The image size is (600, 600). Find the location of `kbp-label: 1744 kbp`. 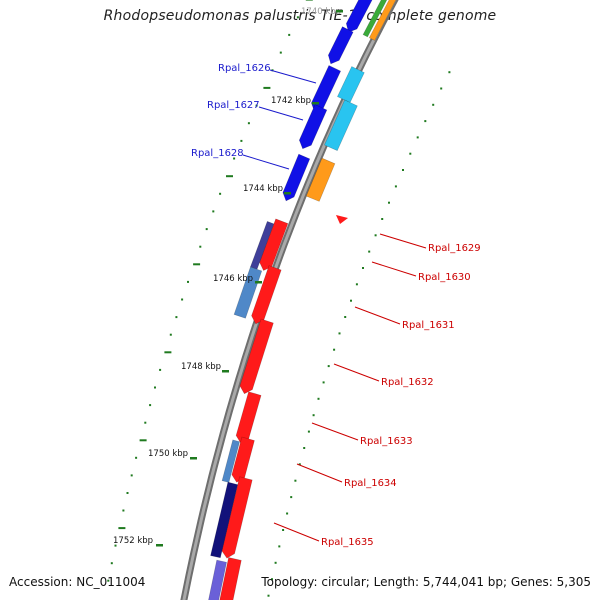

kbp-label: 1744 kbp is located at coordinates (263, 189).